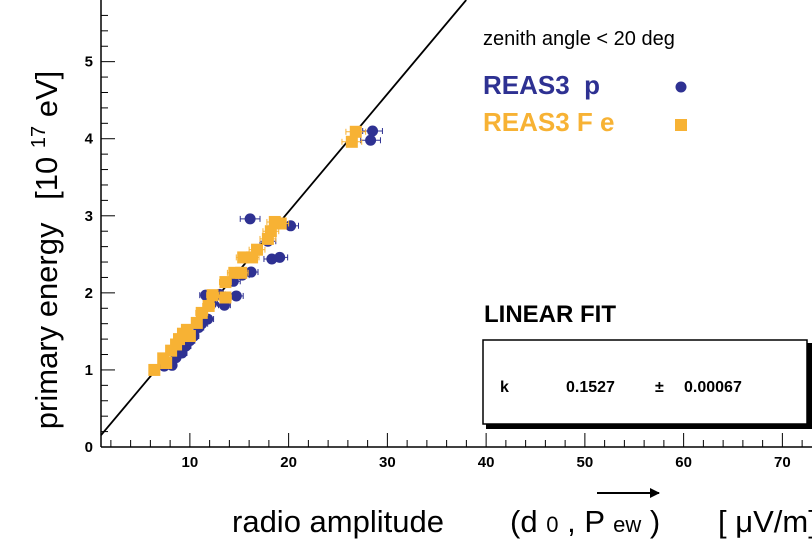 This screenshot has height=542, width=812. I want to click on y-tick-label: 5, so click(89, 62).